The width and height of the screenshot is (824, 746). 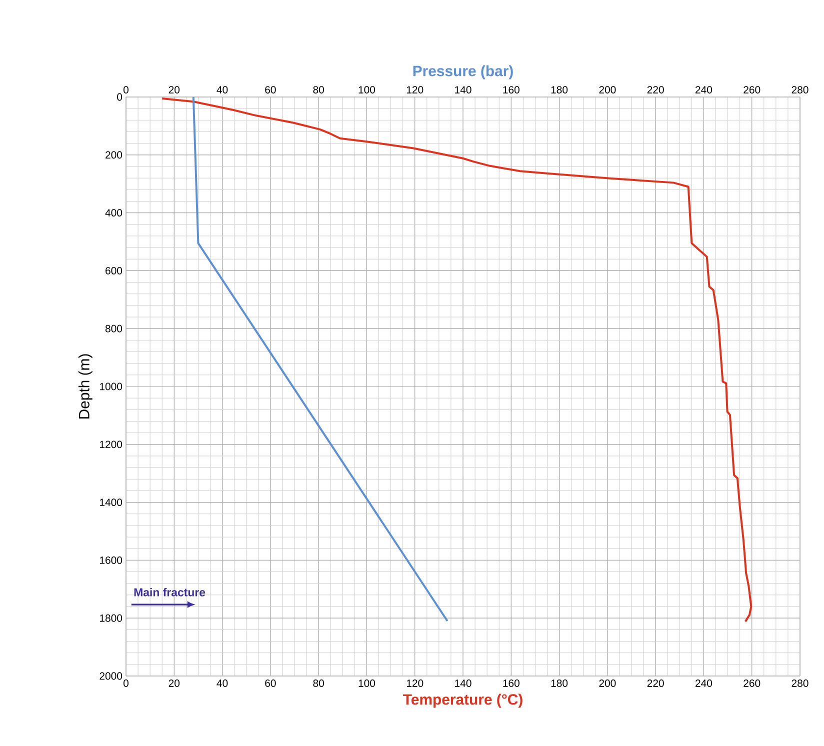 I want to click on x-tick-label: 260, so click(x=752, y=90).